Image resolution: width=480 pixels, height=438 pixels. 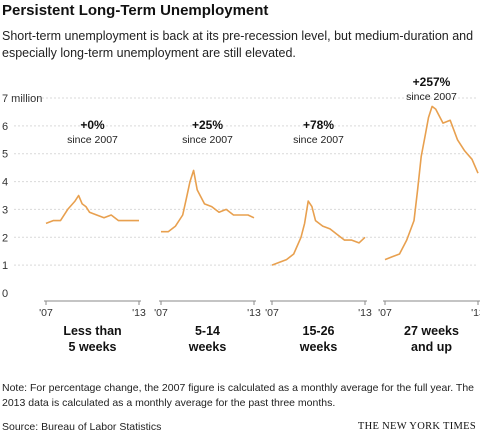 What do you see at coordinates (319, 331) in the screenshot?
I see `panel-label: 15-26` at bounding box center [319, 331].